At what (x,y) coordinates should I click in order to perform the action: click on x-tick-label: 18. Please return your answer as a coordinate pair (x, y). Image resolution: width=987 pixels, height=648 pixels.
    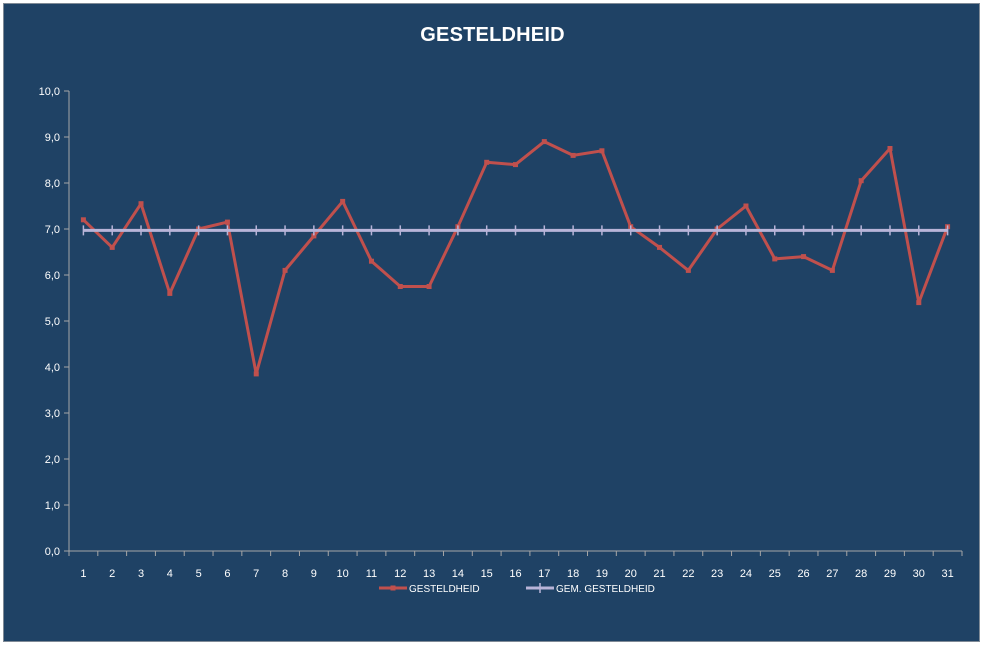
    Looking at the image, I should click on (573, 574).